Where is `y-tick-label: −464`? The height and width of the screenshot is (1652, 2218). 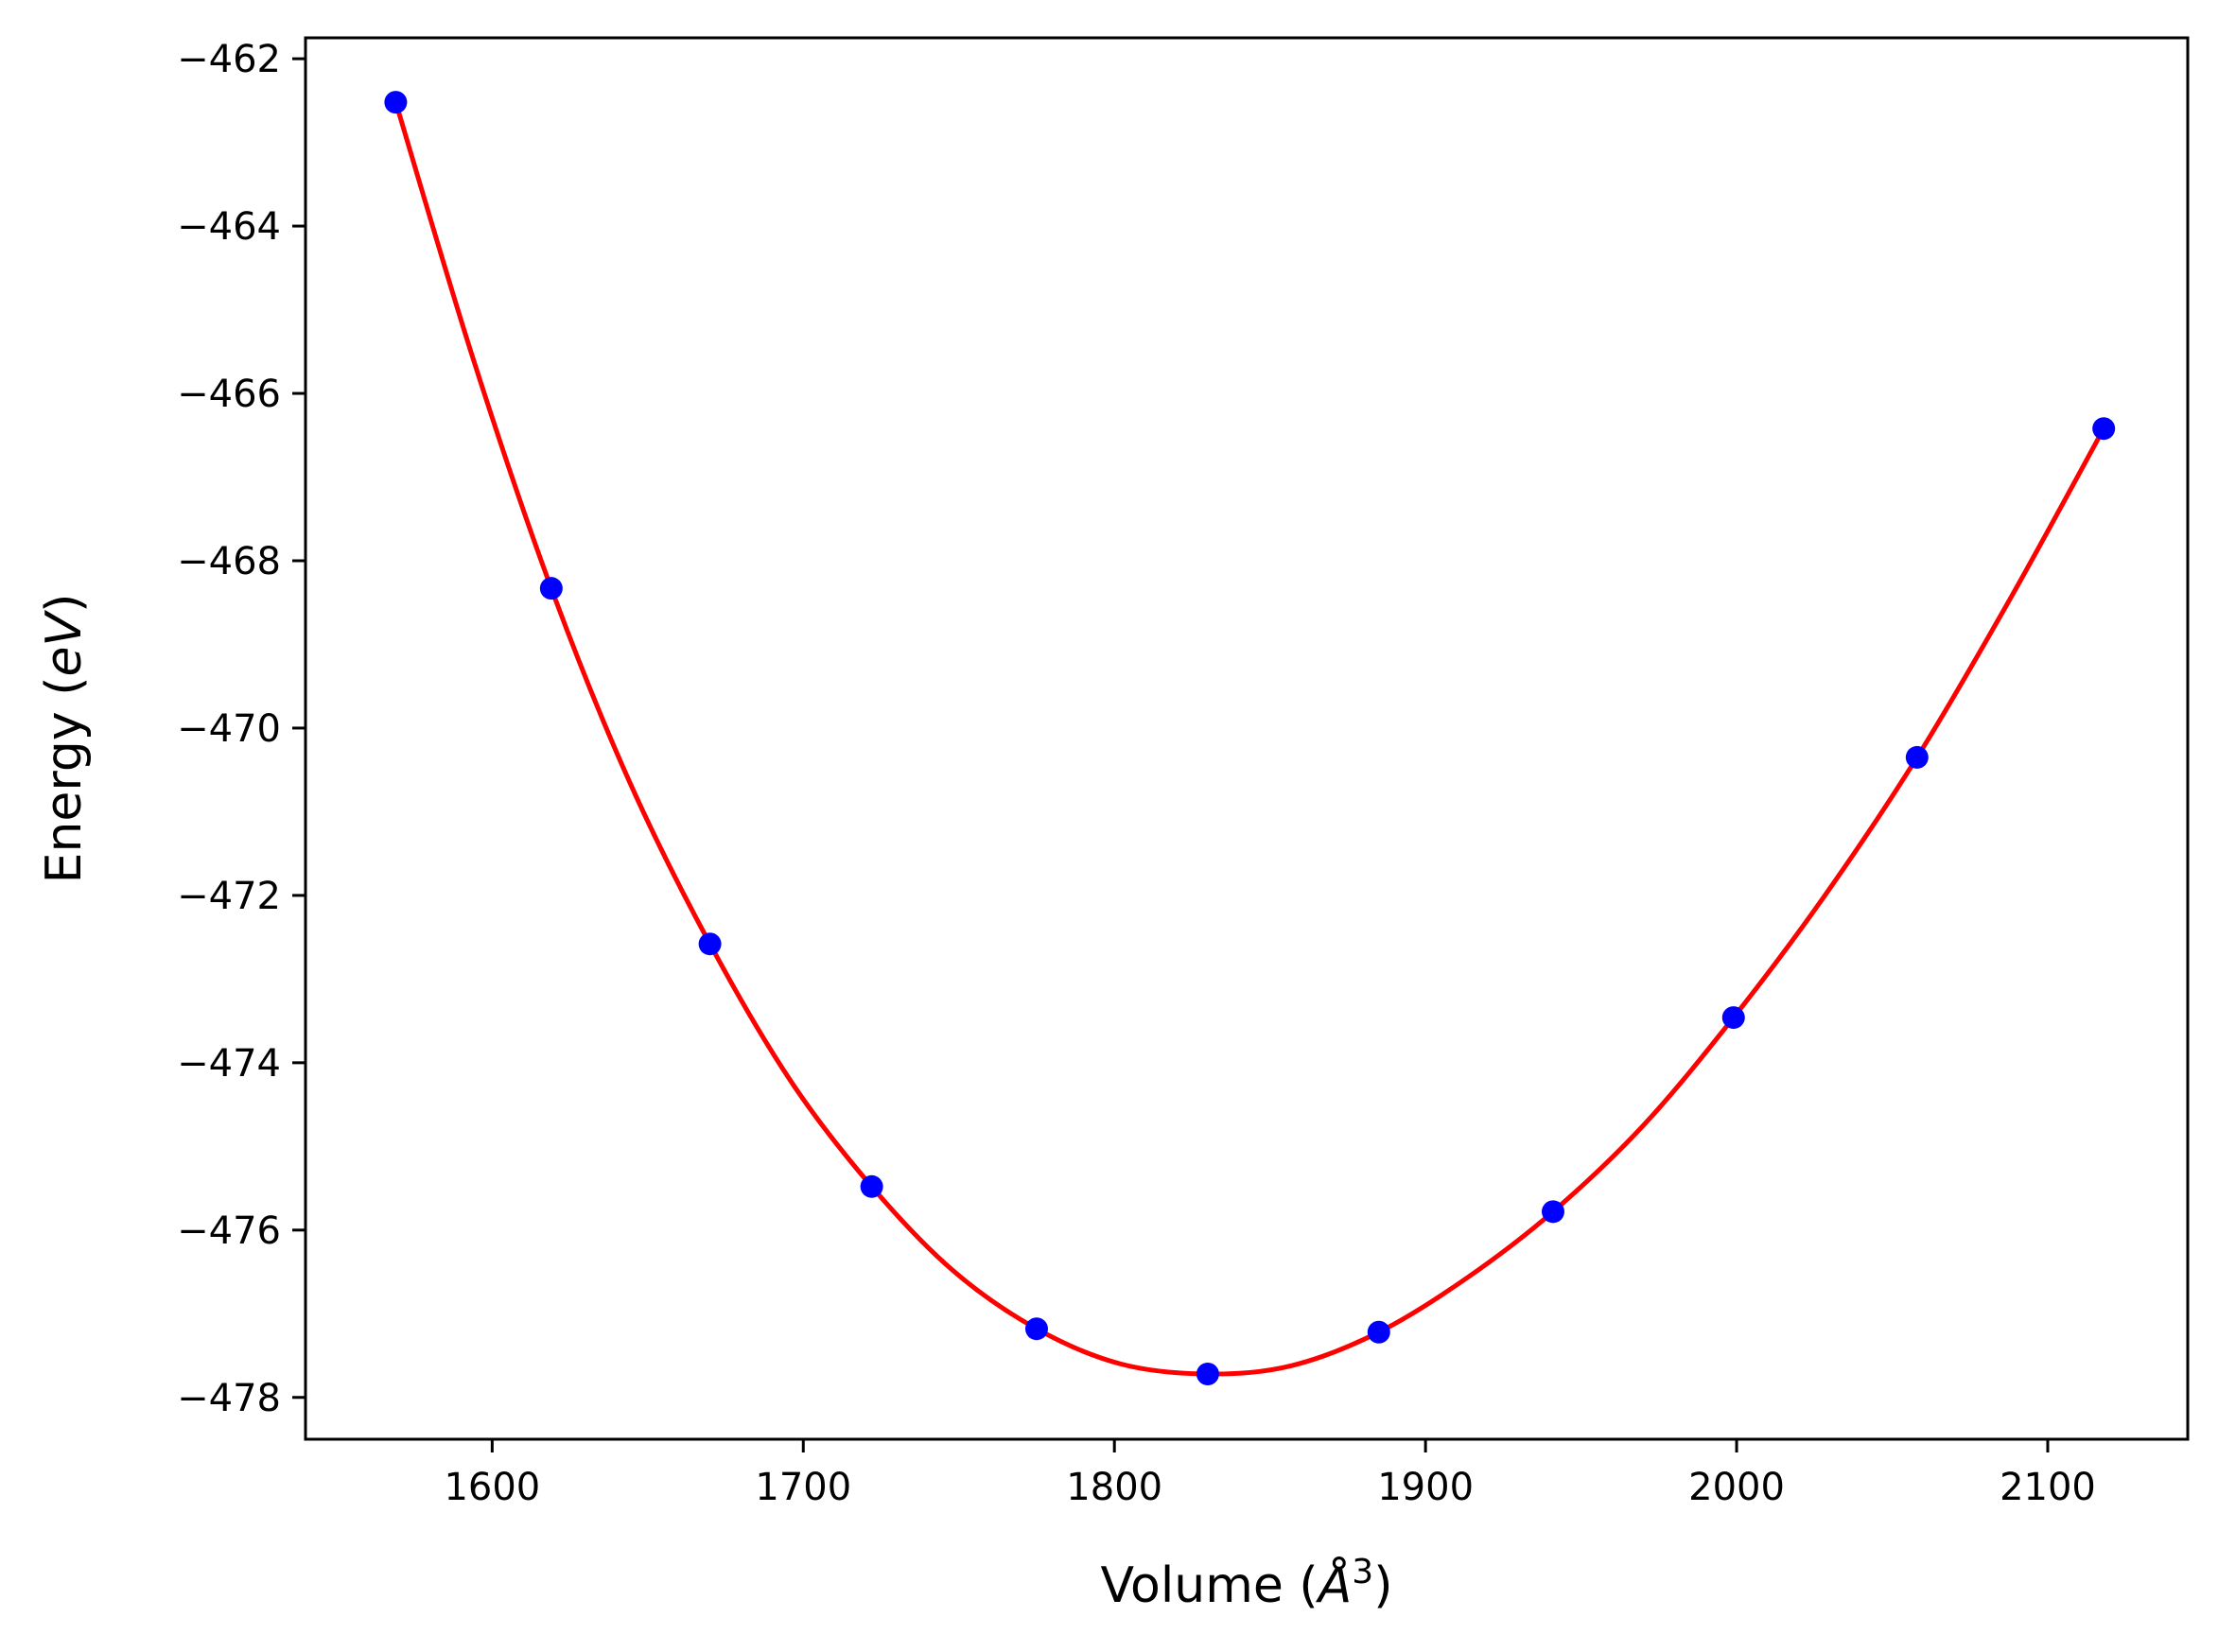 y-tick-label: −464 is located at coordinates (229, 227).